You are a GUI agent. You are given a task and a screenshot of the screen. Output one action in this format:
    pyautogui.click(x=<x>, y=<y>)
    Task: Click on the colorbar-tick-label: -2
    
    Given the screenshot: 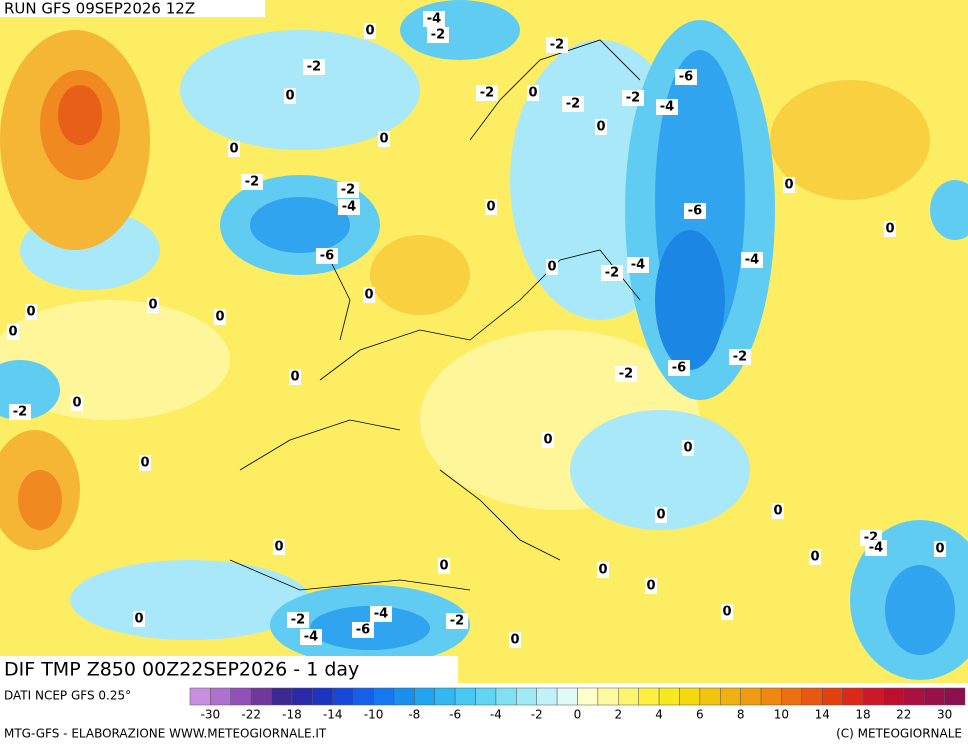 What is the action you would take?
    pyautogui.click(x=537, y=715)
    